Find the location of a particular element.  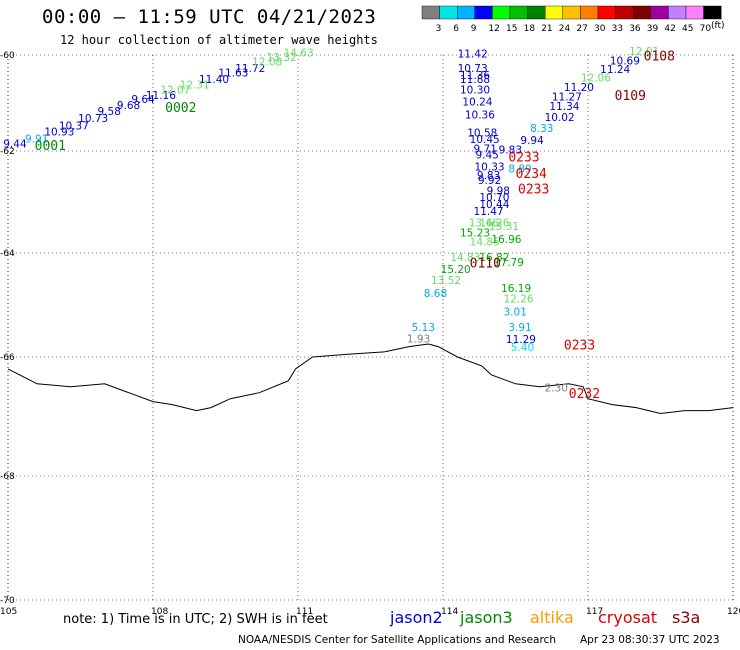

legend-jason2: jason2 is located at coordinates (416, 617).